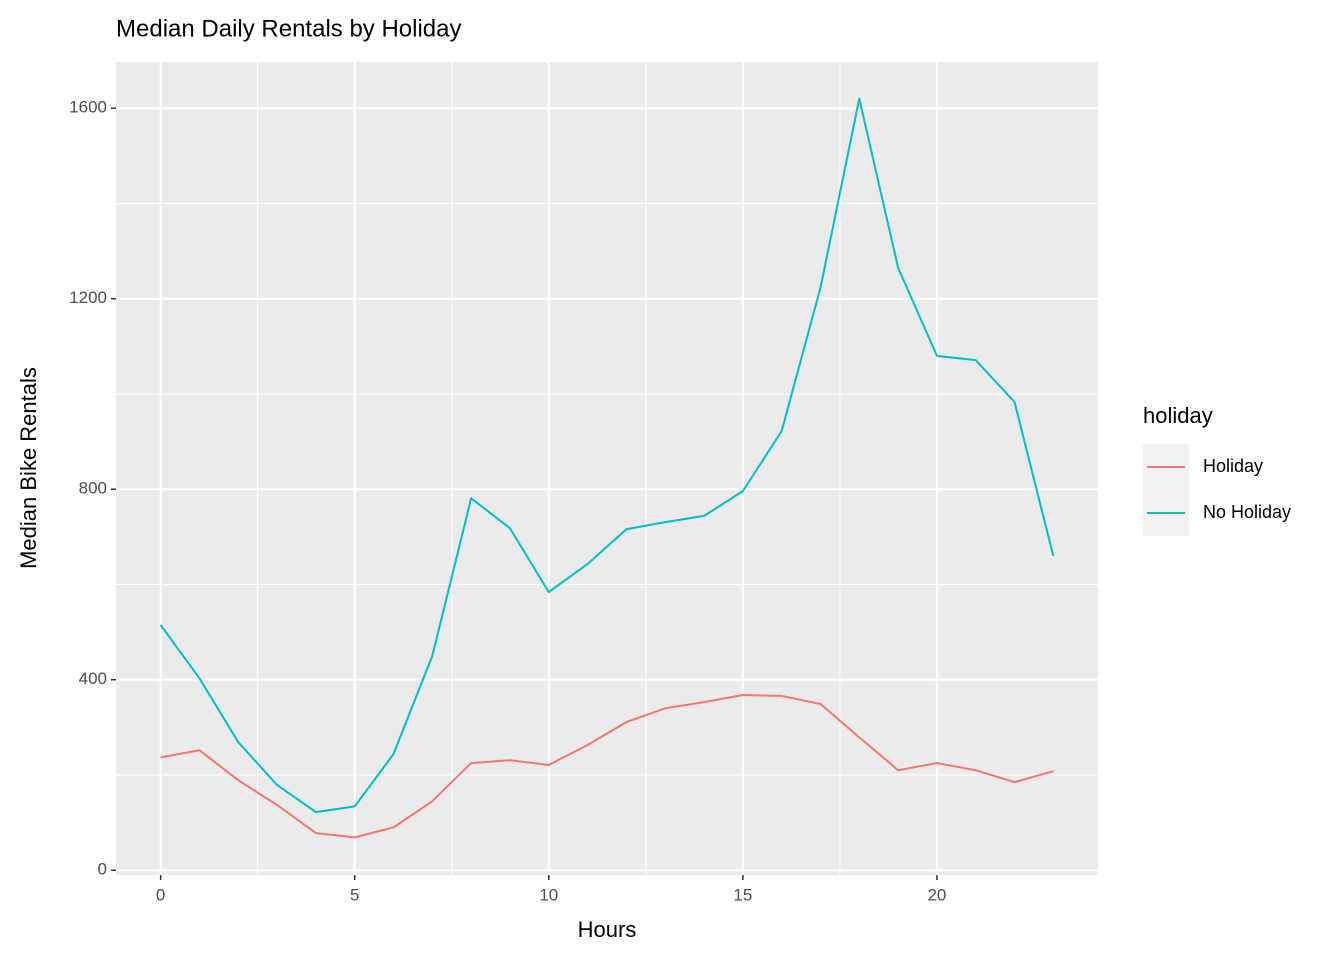 The height and width of the screenshot is (960, 1344). I want to click on legend-label: Holiday, so click(1233, 466).